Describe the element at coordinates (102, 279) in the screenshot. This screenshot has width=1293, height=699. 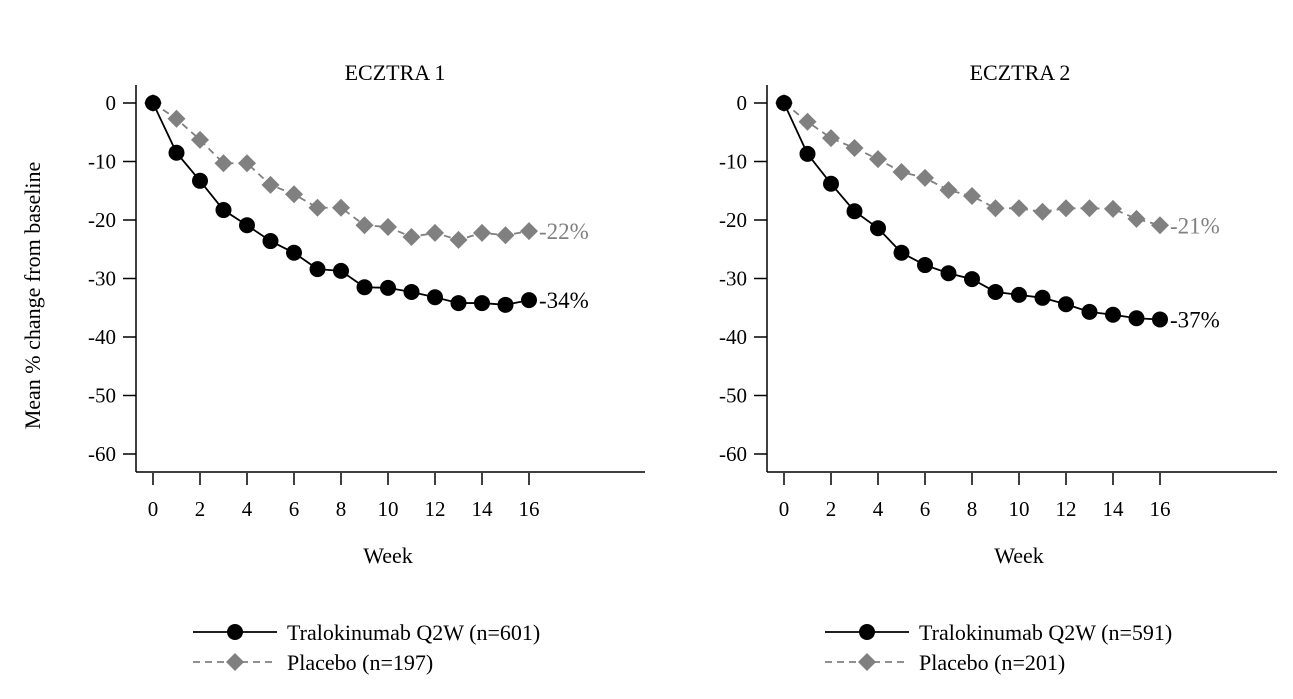
I see `y-tick-label: -30` at that location.